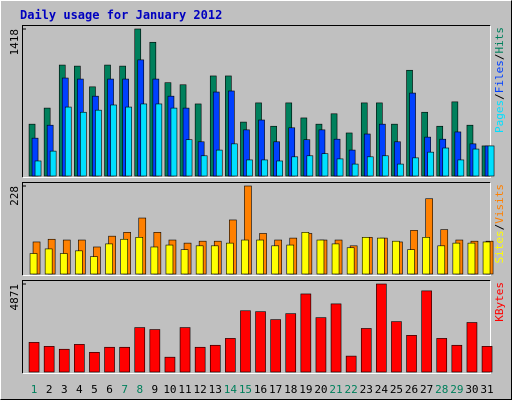 This screenshot has width=512, height=400. What do you see at coordinates (499, 246) in the screenshot?
I see `legend-entry: Sites` at bounding box center [499, 246].